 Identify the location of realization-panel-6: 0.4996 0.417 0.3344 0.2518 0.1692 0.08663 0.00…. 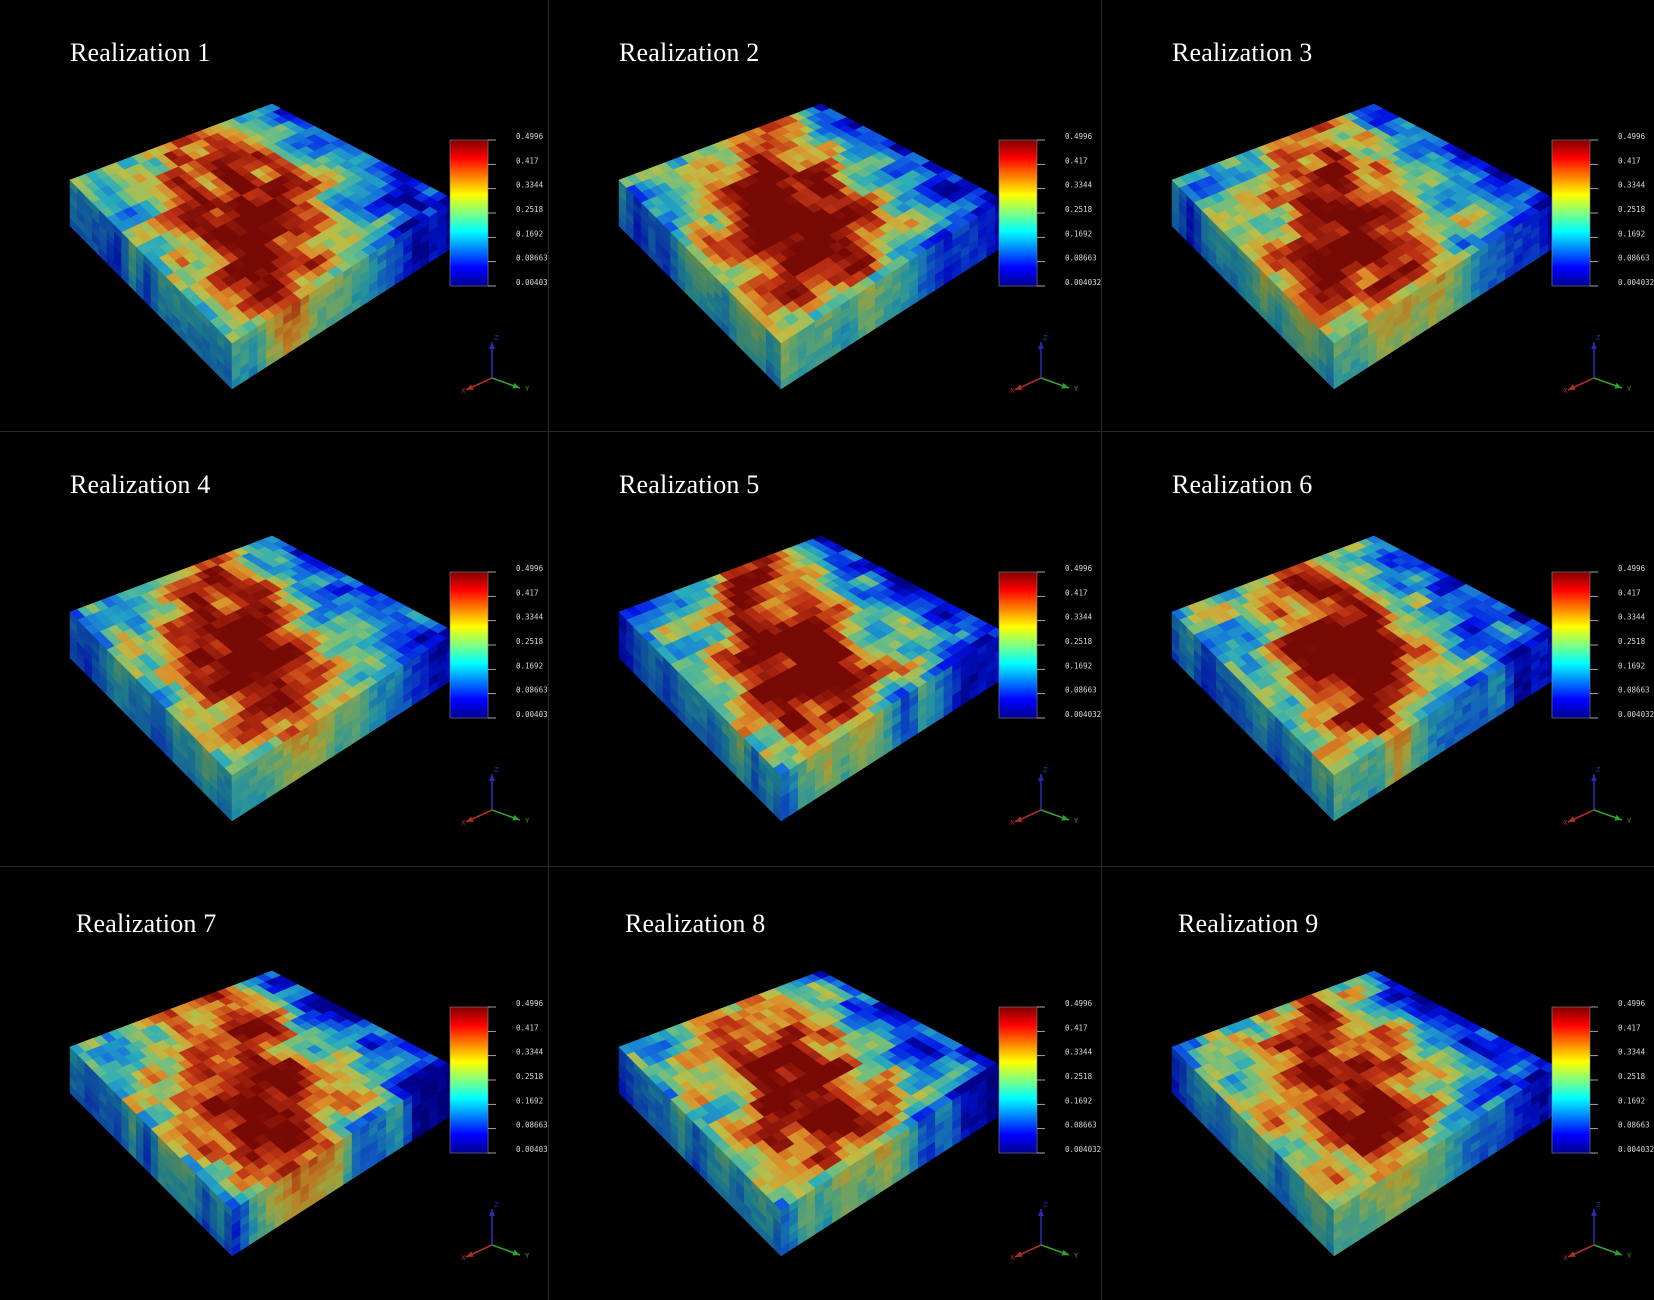
(1378, 649).